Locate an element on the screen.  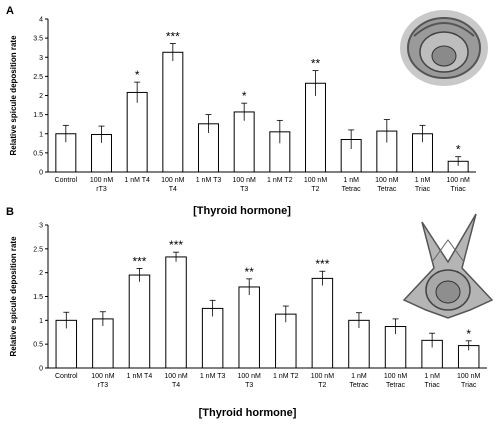
panel-a-significance-label: ** is located at coordinates (316, 64).